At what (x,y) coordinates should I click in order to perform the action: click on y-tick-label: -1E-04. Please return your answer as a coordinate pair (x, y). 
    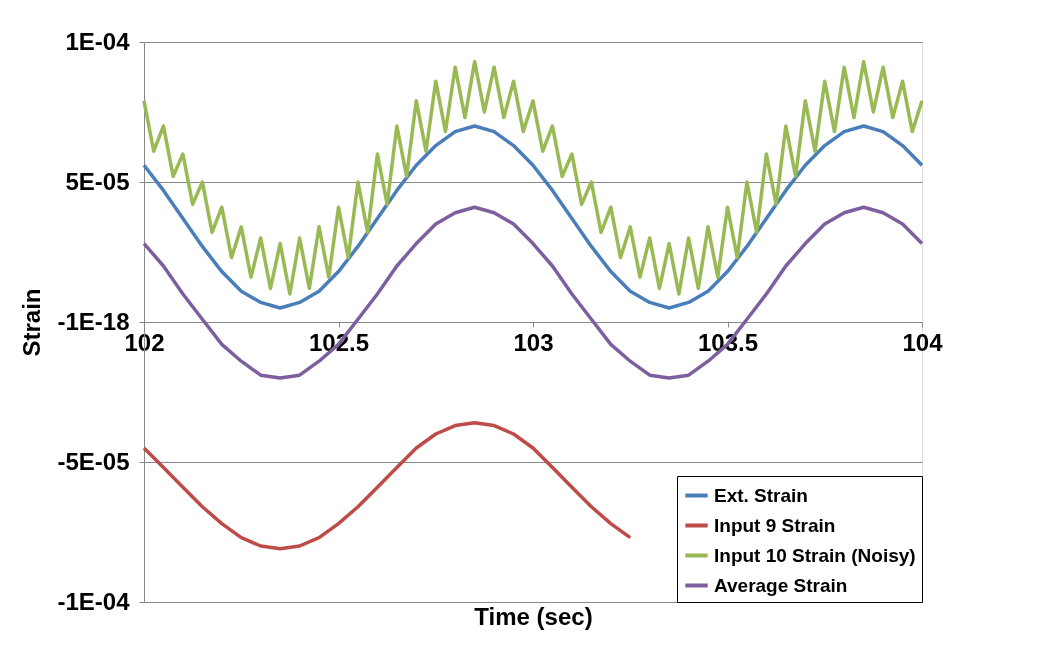
    Looking at the image, I should click on (94, 601).